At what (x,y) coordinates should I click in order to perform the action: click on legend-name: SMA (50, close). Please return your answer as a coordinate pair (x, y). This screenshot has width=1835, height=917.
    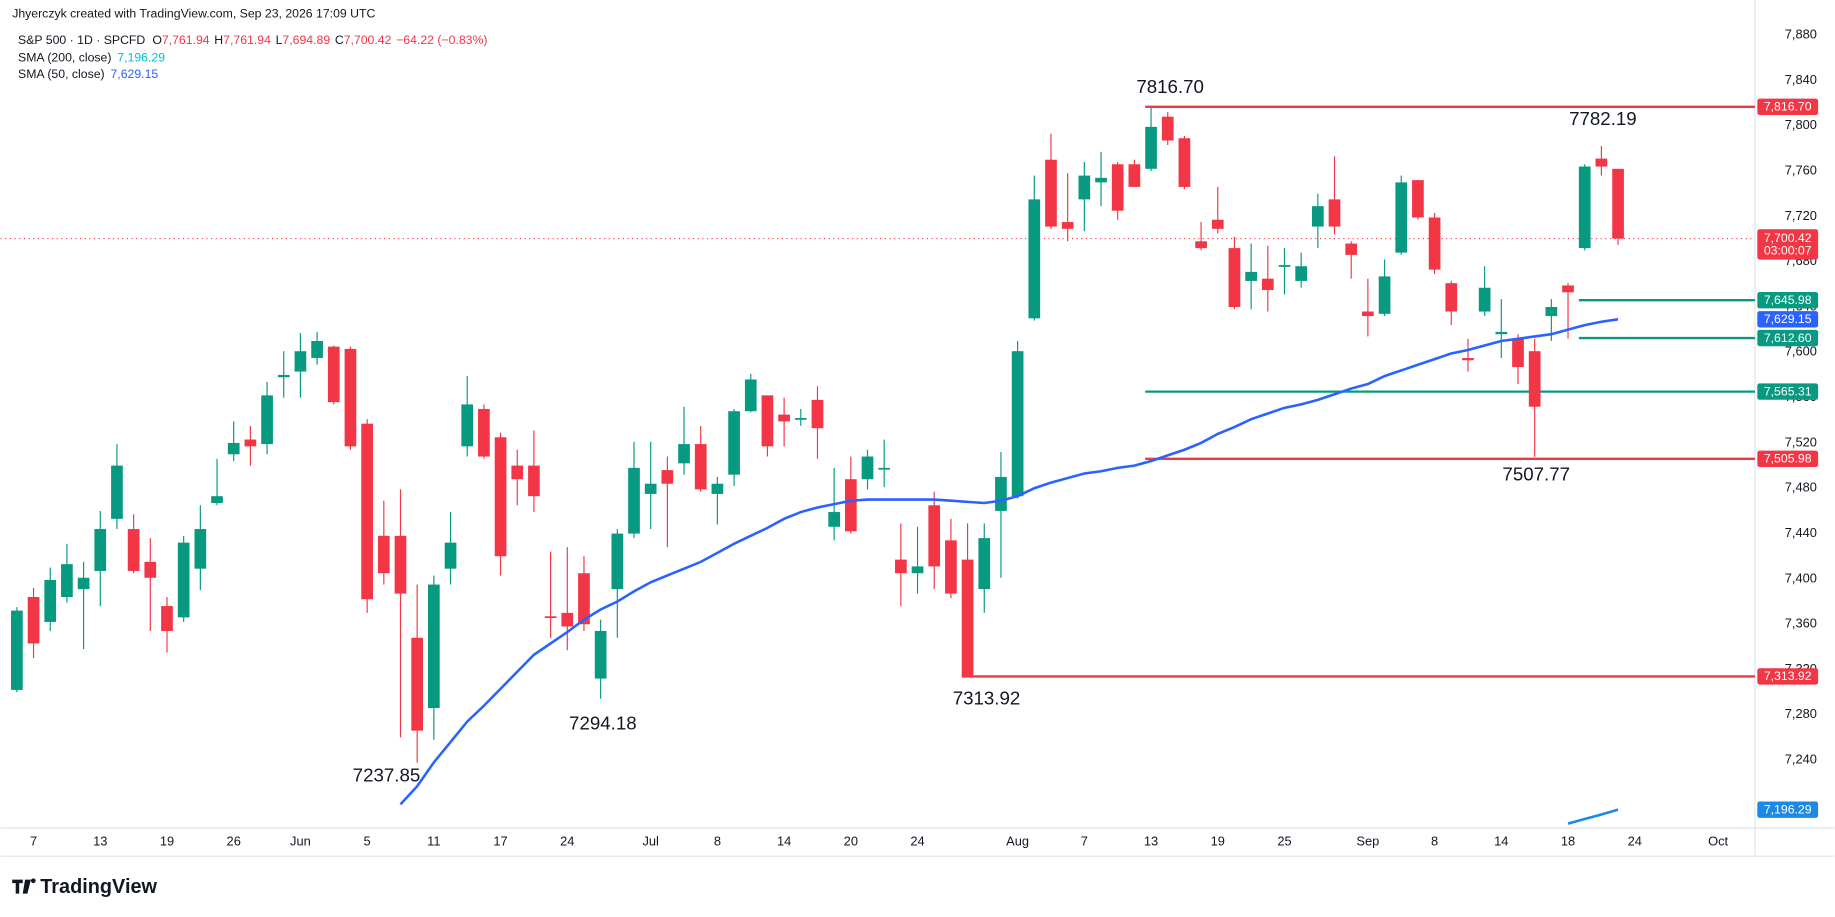
    Looking at the image, I should click on (61, 74).